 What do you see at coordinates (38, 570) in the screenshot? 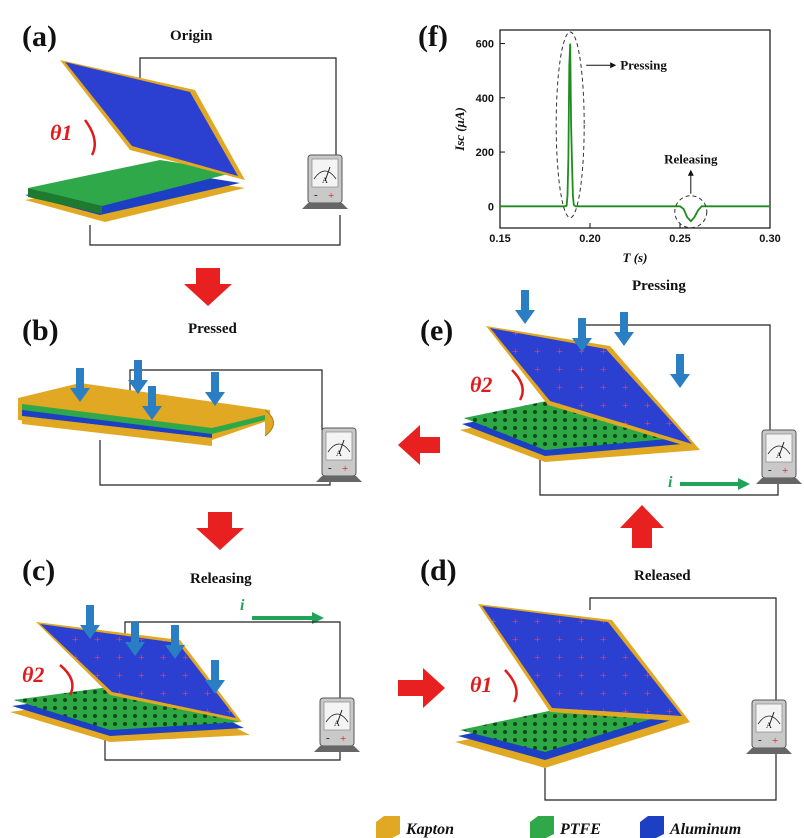
I see `panel-c-label: (c)` at bounding box center [38, 570].